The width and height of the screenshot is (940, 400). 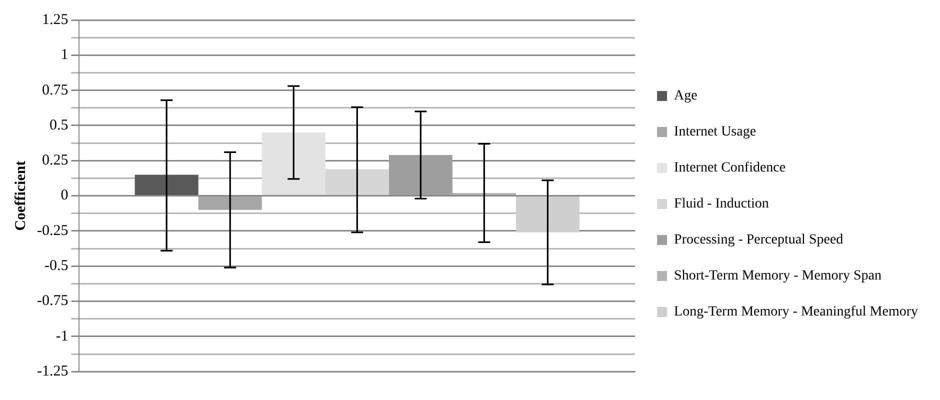 I want to click on legend-label: Long-Term Memory - Meaningful Memory, so click(x=796, y=312).